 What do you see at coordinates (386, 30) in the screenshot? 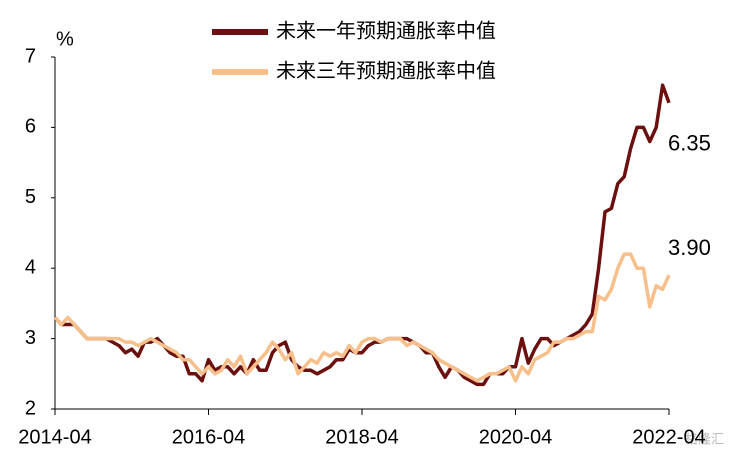
I see `legend-label: 未来一年预期通胀率中值` at bounding box center [386, 30].